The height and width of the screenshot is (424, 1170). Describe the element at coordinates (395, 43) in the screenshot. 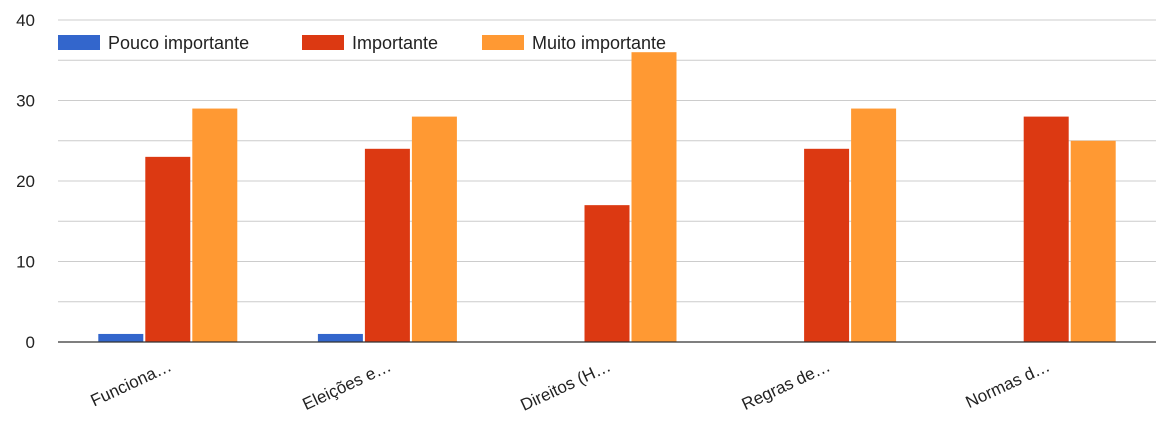

I see `legend-label: Importante` at that location.